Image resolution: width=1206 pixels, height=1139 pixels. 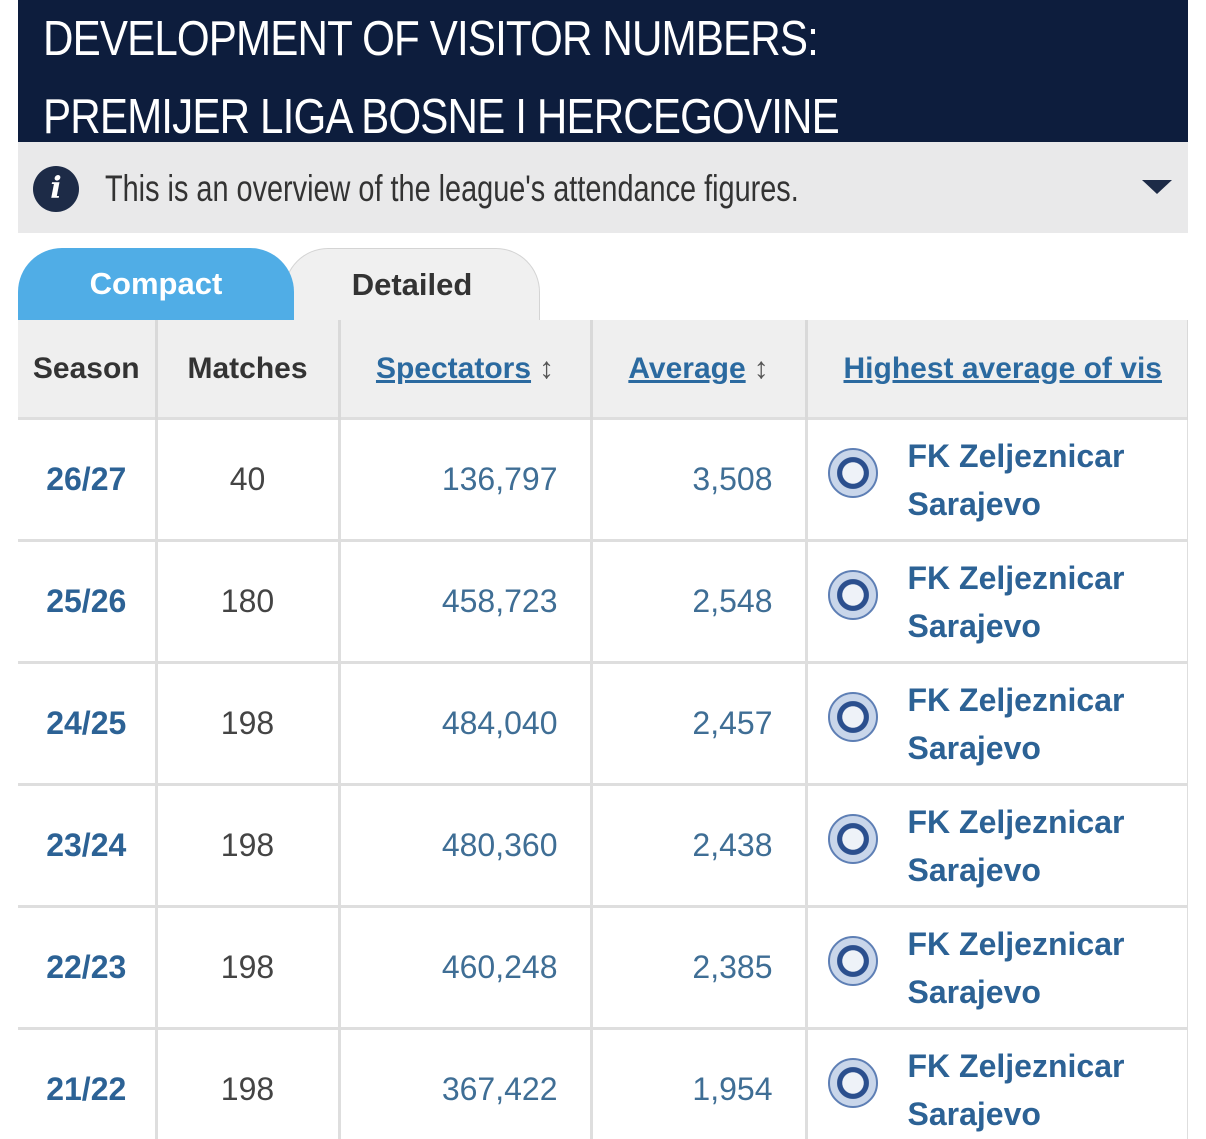 I want to click on matches-cell: 180, so click(x=248, y=601).